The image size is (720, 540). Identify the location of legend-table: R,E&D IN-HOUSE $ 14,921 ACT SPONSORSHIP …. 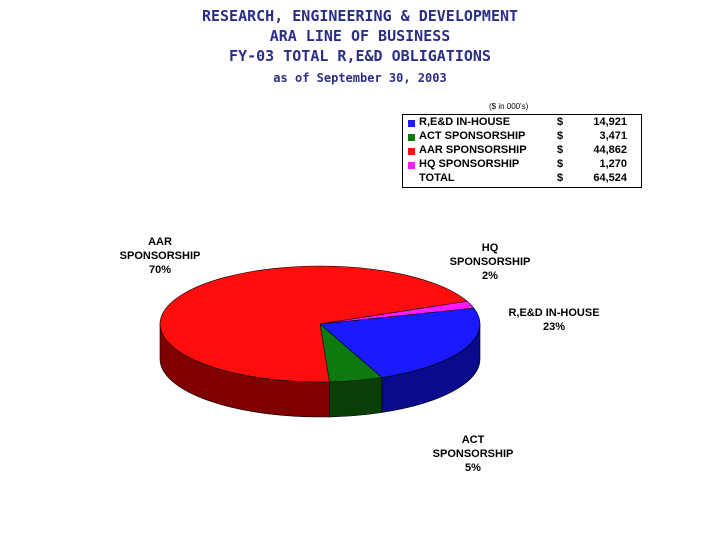
(522, 151).